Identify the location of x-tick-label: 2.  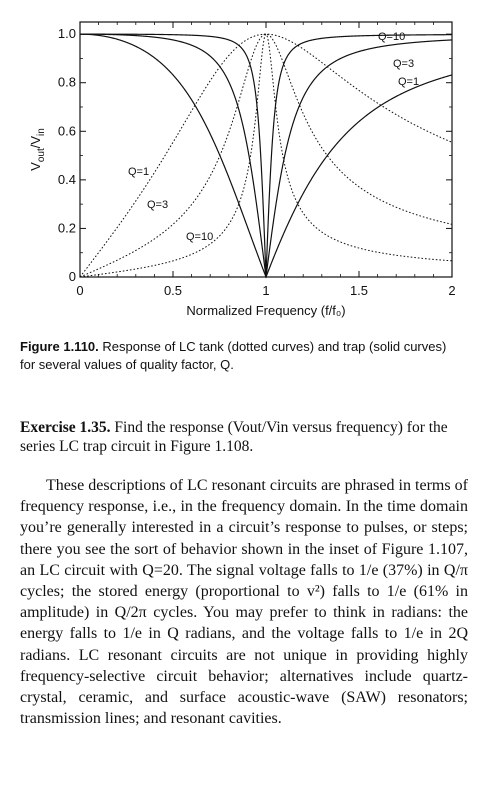
(451, 290).